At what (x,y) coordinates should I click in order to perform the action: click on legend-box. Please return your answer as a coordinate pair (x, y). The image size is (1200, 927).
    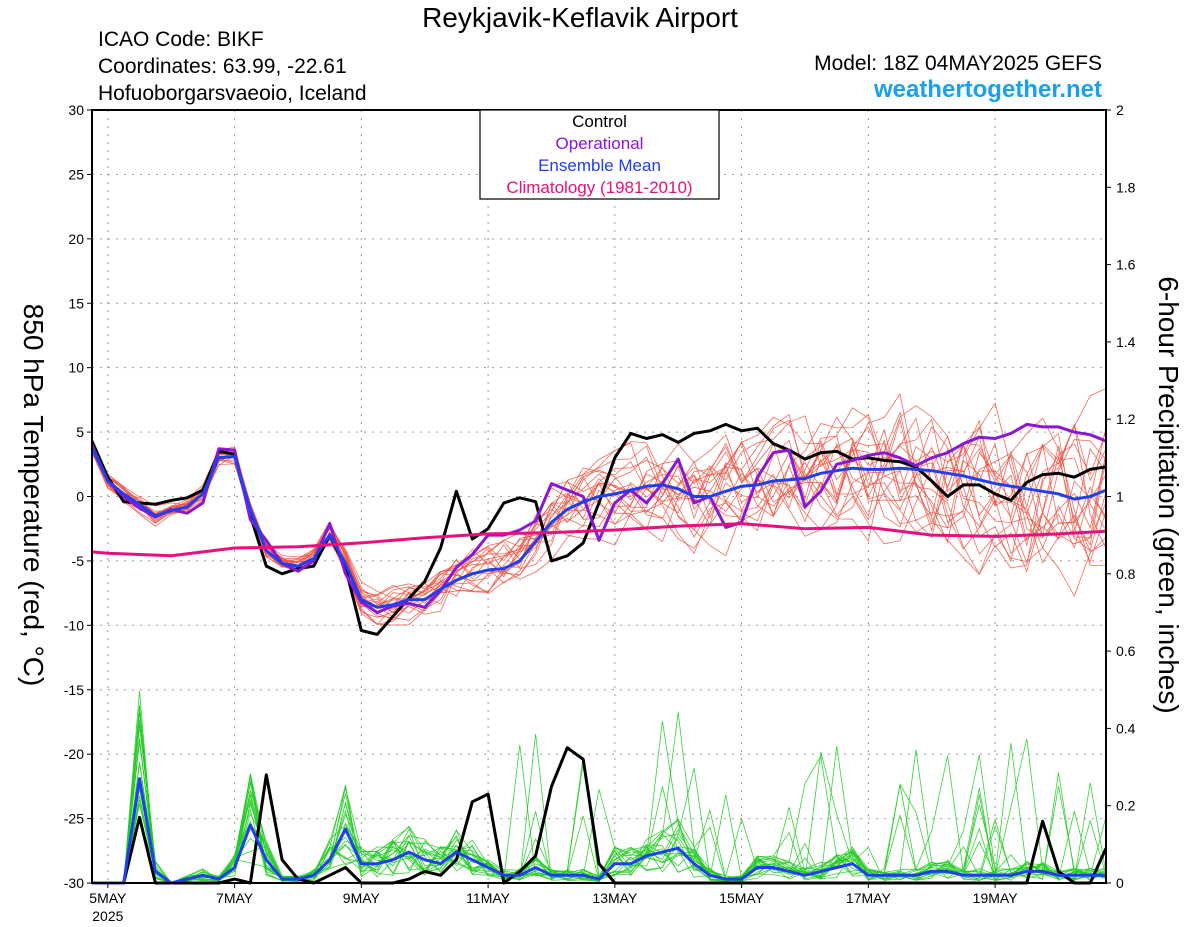
    Looking at the image, I should click on (599, 154).